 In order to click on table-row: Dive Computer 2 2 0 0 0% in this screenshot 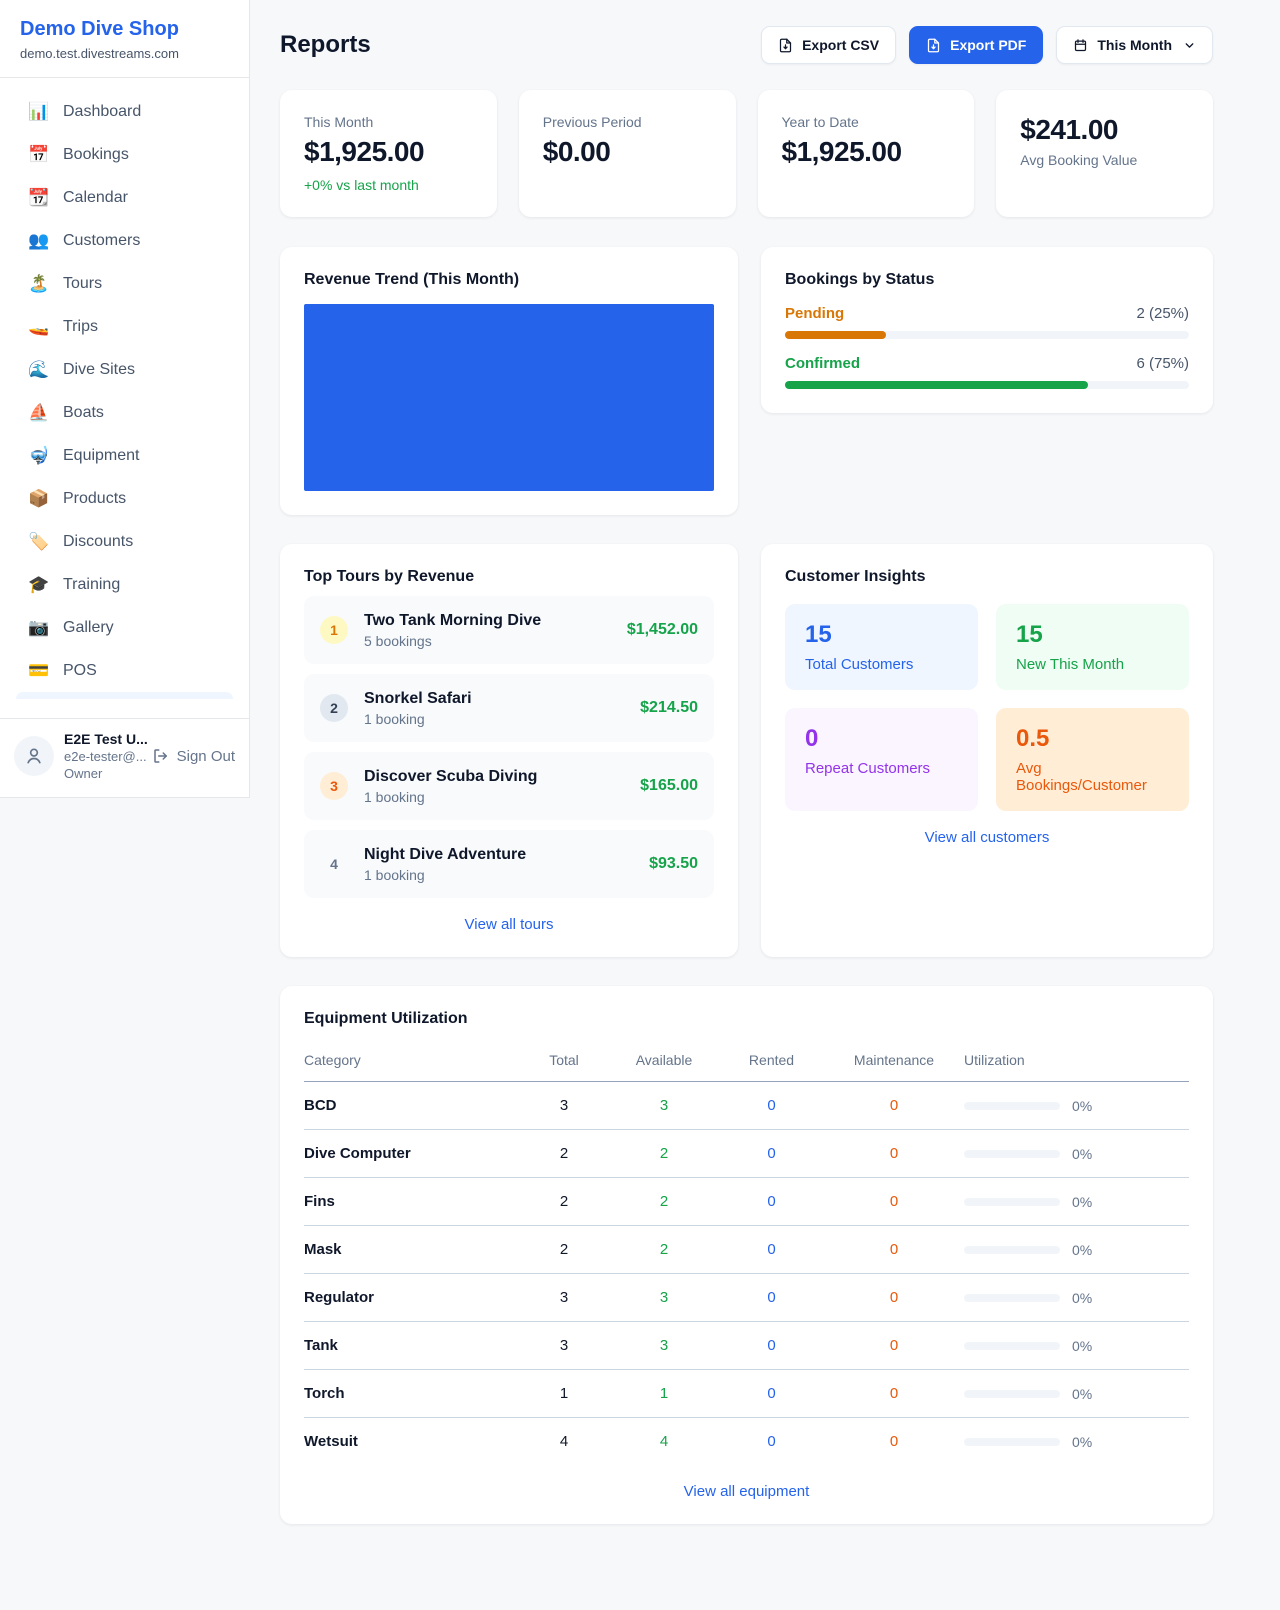, I will do `click(746, 1153)`.